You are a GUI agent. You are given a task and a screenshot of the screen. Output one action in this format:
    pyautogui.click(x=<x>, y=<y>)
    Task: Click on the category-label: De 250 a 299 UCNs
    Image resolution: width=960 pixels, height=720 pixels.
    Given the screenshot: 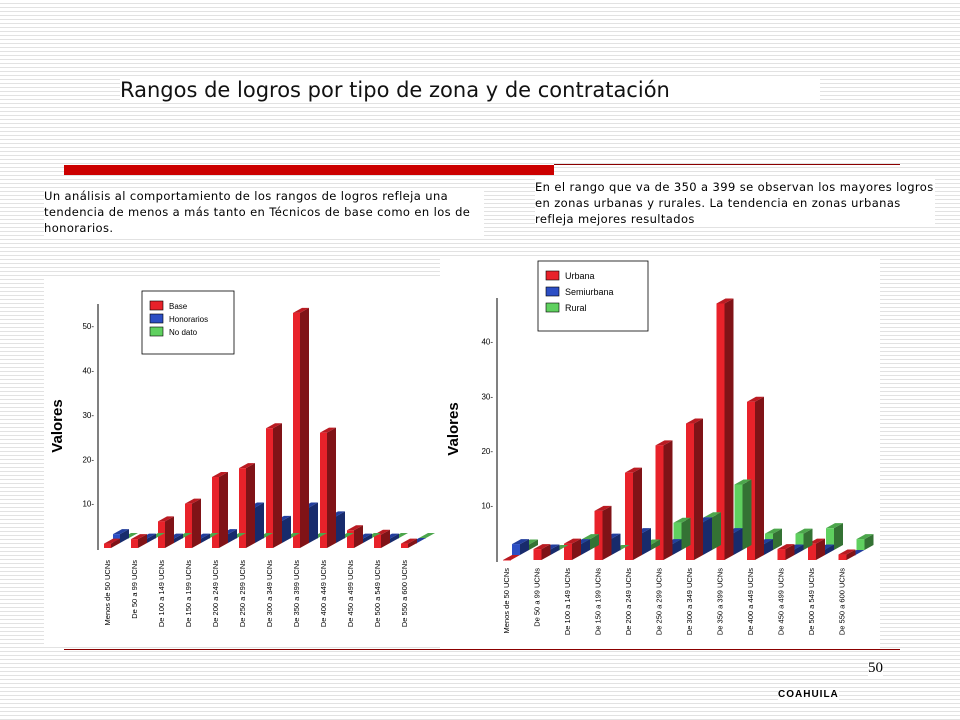 What is the action you would take?
    pyautogui.click(x=242, y=593)
    